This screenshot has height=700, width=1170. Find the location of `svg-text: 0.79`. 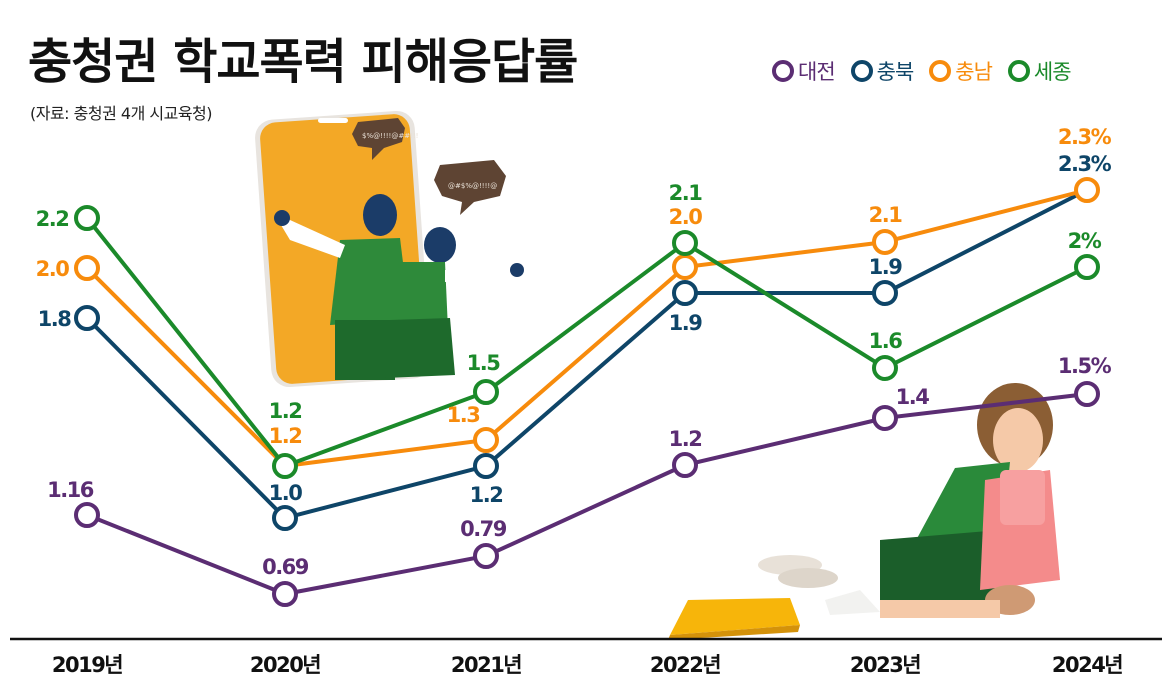

svg-text: 0.79 is located at coordinates (483, 529).